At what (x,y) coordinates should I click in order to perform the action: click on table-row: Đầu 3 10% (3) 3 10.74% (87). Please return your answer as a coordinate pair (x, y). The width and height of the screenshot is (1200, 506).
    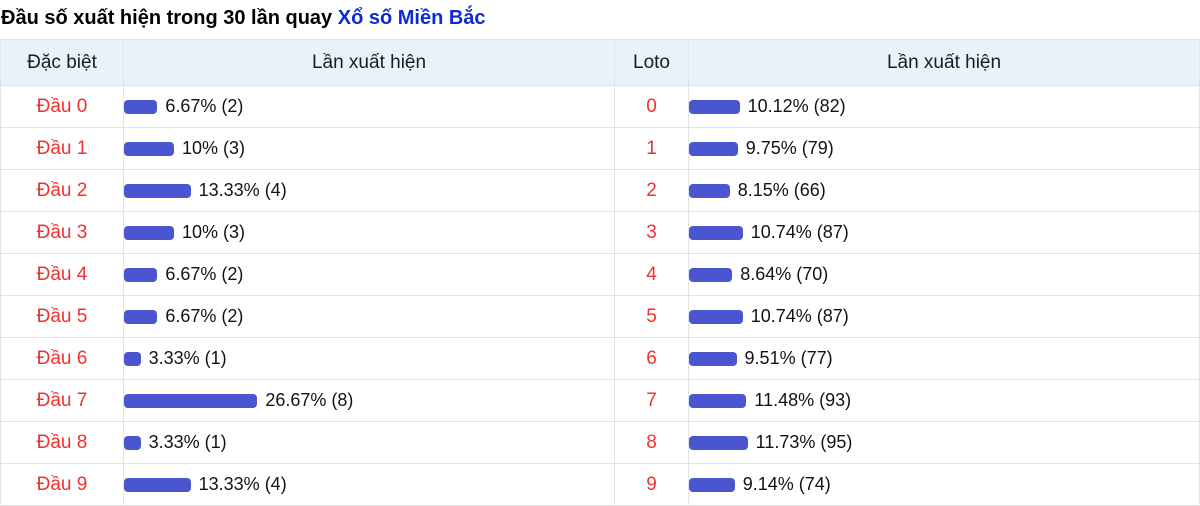
    Looking at the image, I should click on (600, 232).